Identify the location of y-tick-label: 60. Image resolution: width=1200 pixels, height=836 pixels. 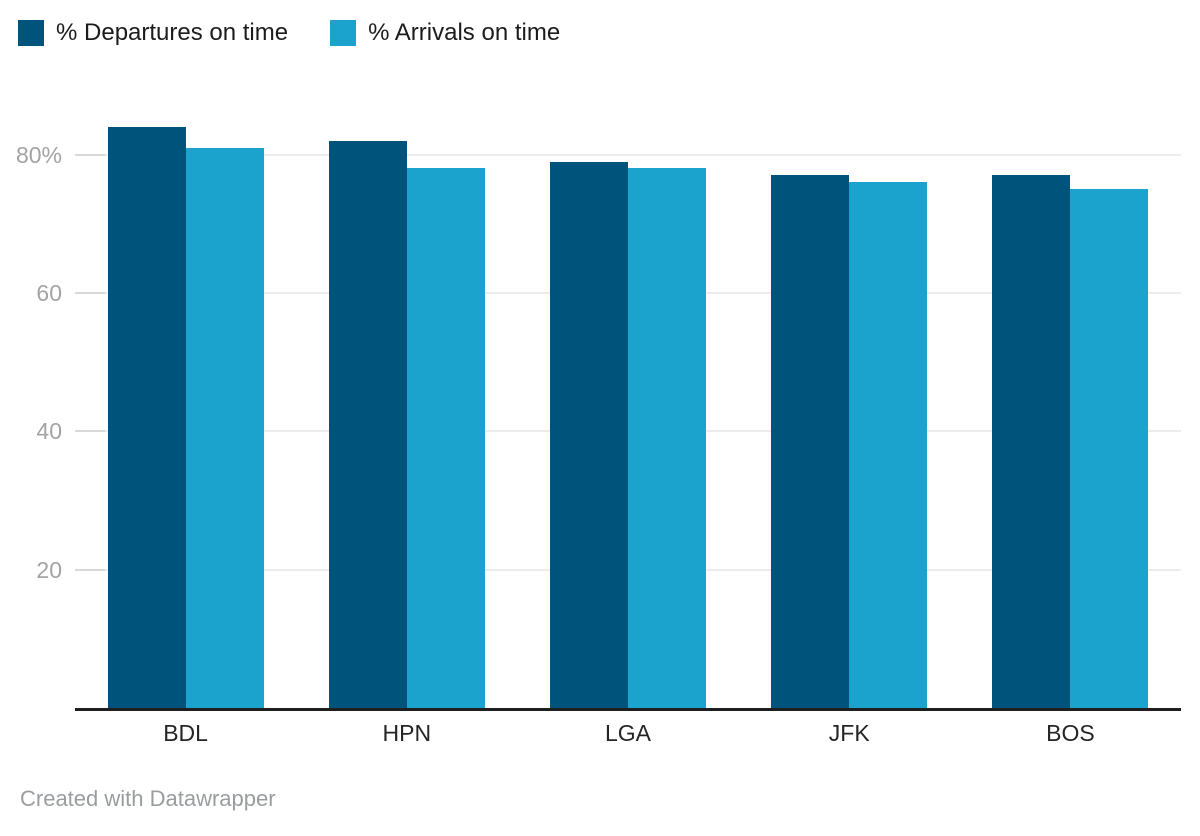
(49, 292).